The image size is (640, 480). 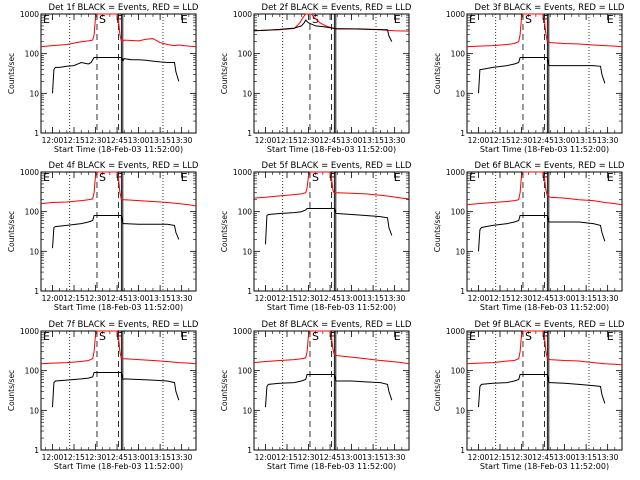 What do you see at coordinates (124, 325) in the screenshot?
I see `panel-title: Det 7f BLACK = Events, RED = LLD` at bounding box center [124, 325].